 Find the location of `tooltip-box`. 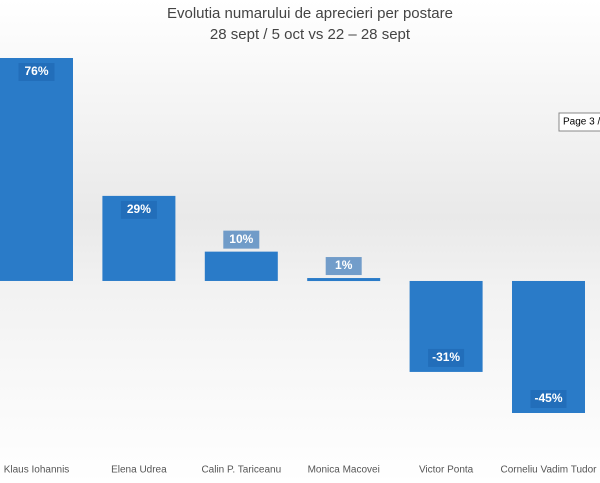

tooltip-box is located at coordinates (579, 122).